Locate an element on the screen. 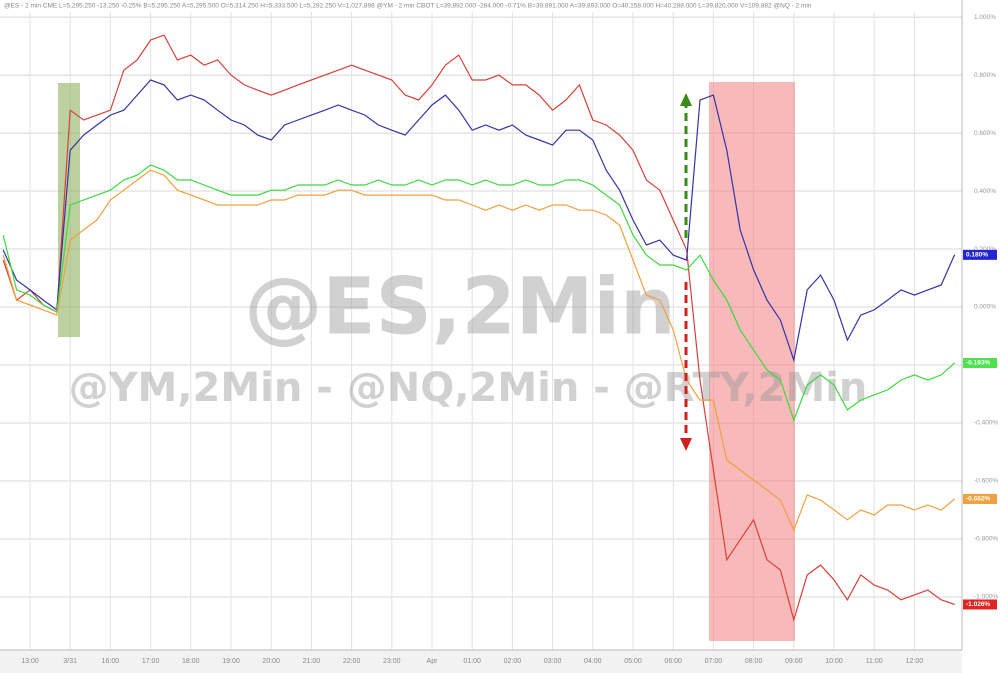  x-tick-label: 07:00 is located at coordinates (714, 661).